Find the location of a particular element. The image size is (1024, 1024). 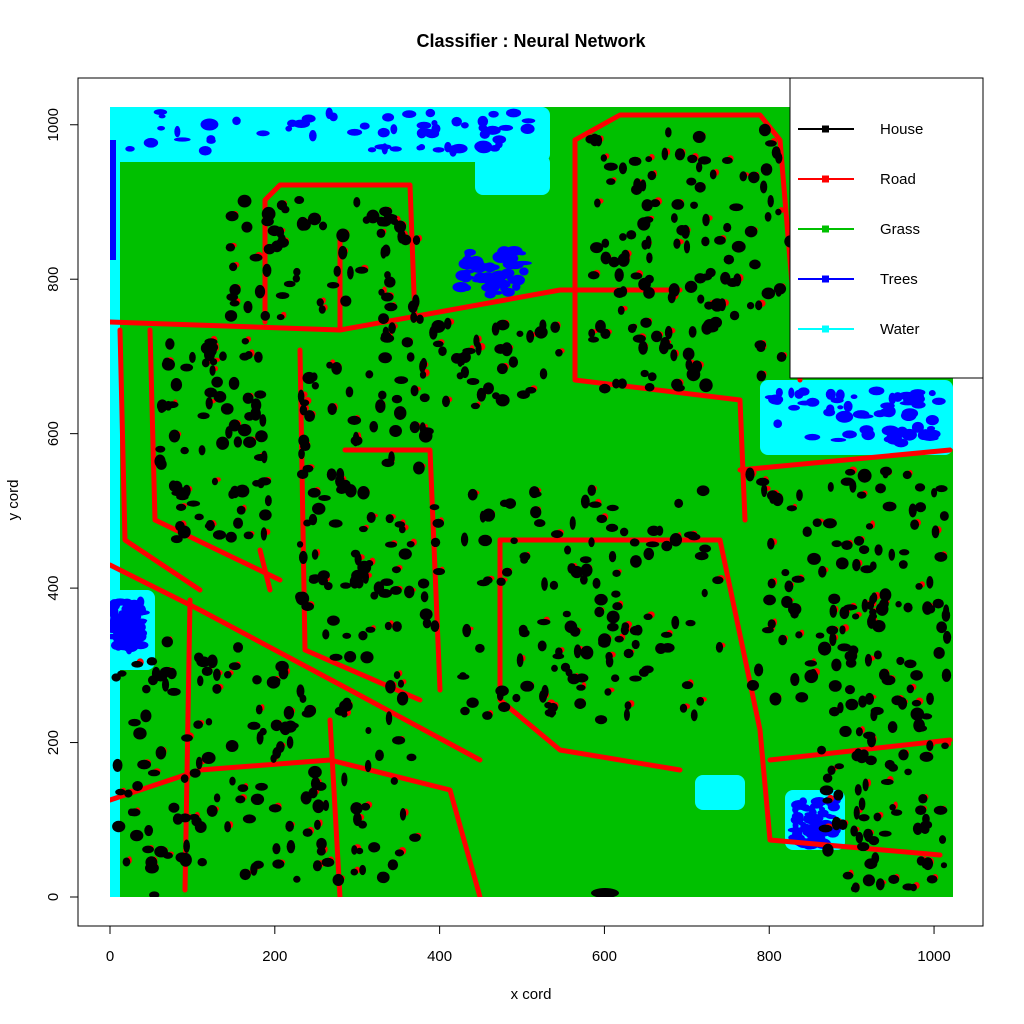

legend-item-water: Water is located at coordinates (858, 329).